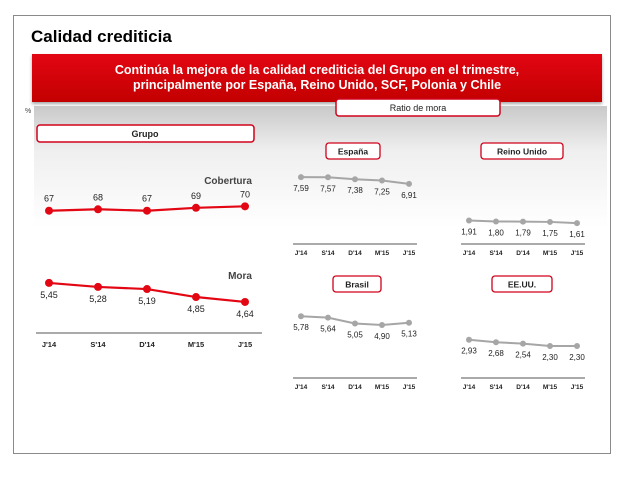 The height and width of the screenshot is (484, 635). I want to click on grupo-tick-label: S'14, so click(98, 344).